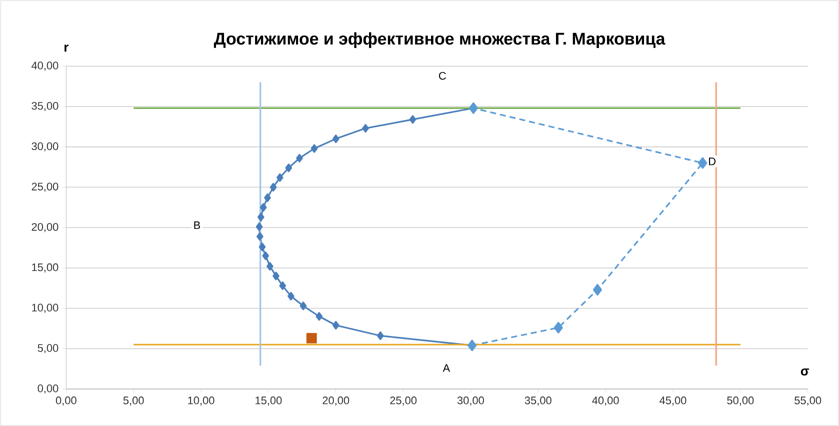 The width and height of the screenshot is (839, 426). I want to click on x-tick-label: 55,00, so click(808, 401).